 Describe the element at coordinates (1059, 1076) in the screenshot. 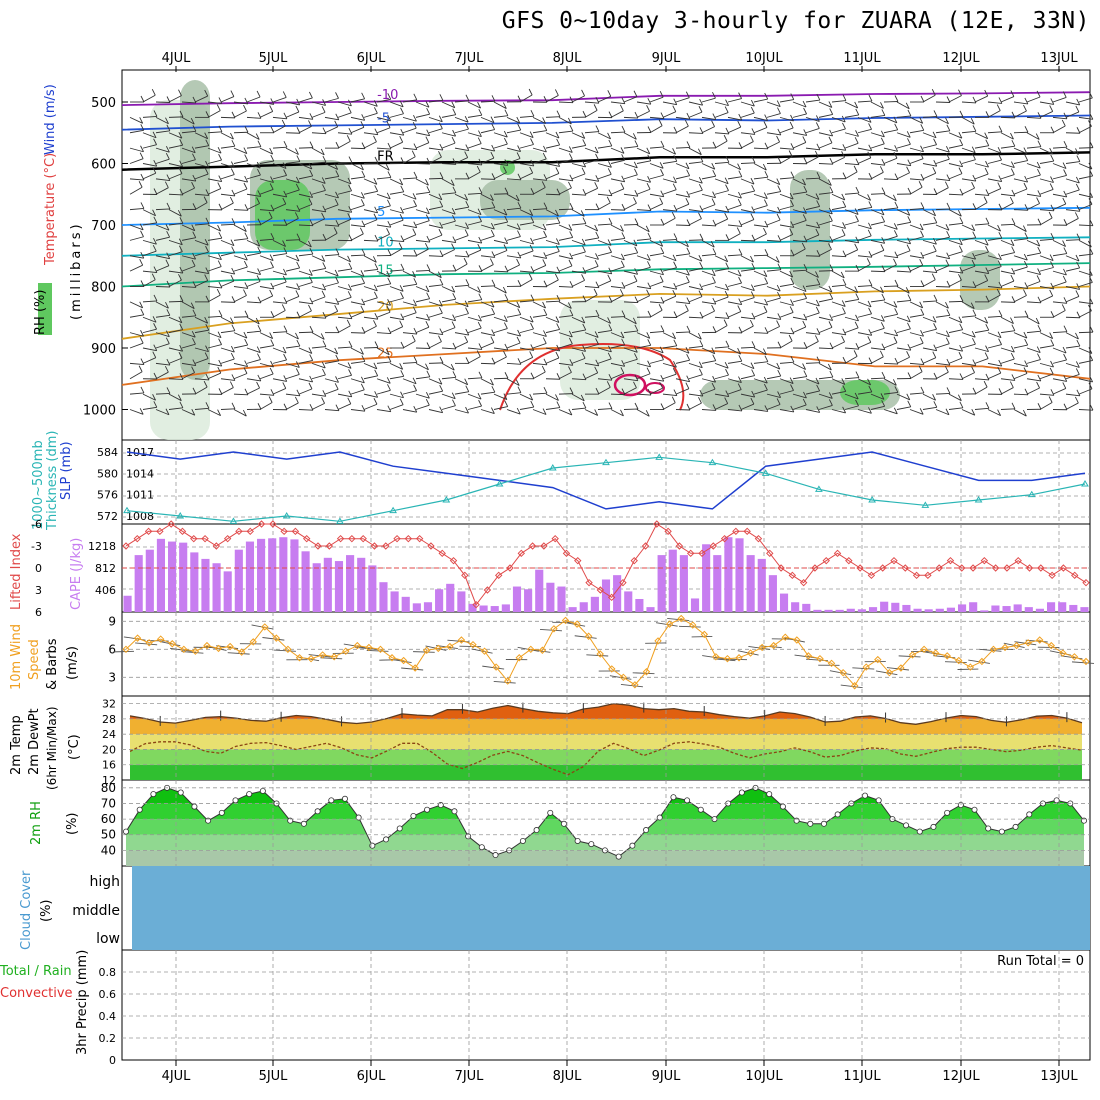

I see `bottom-date-label: 13JUL` at that location.